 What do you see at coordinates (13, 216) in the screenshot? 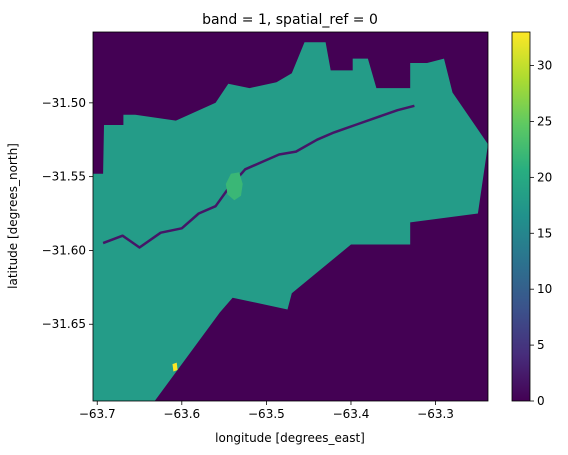
I see `y-axis-label: latitude [degrees_north]` at bounding box center [13, 216].